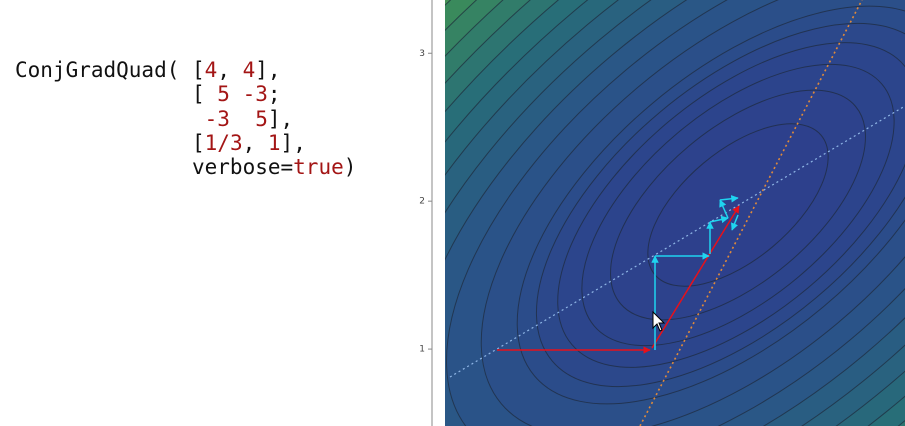 The image size is (905, 426). I want to click on code-line: [ 5 -3;, so click(185, 94).